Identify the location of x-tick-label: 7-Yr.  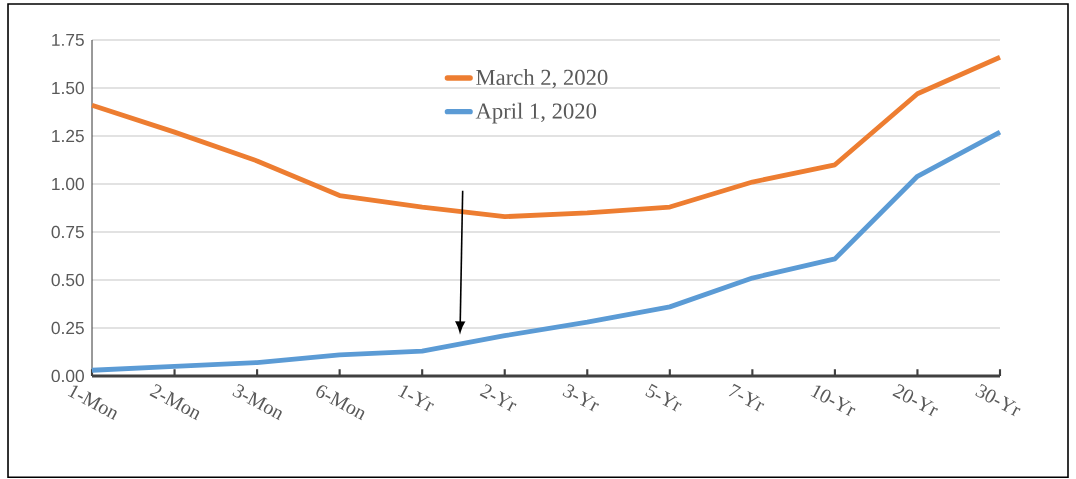
(746, 397).